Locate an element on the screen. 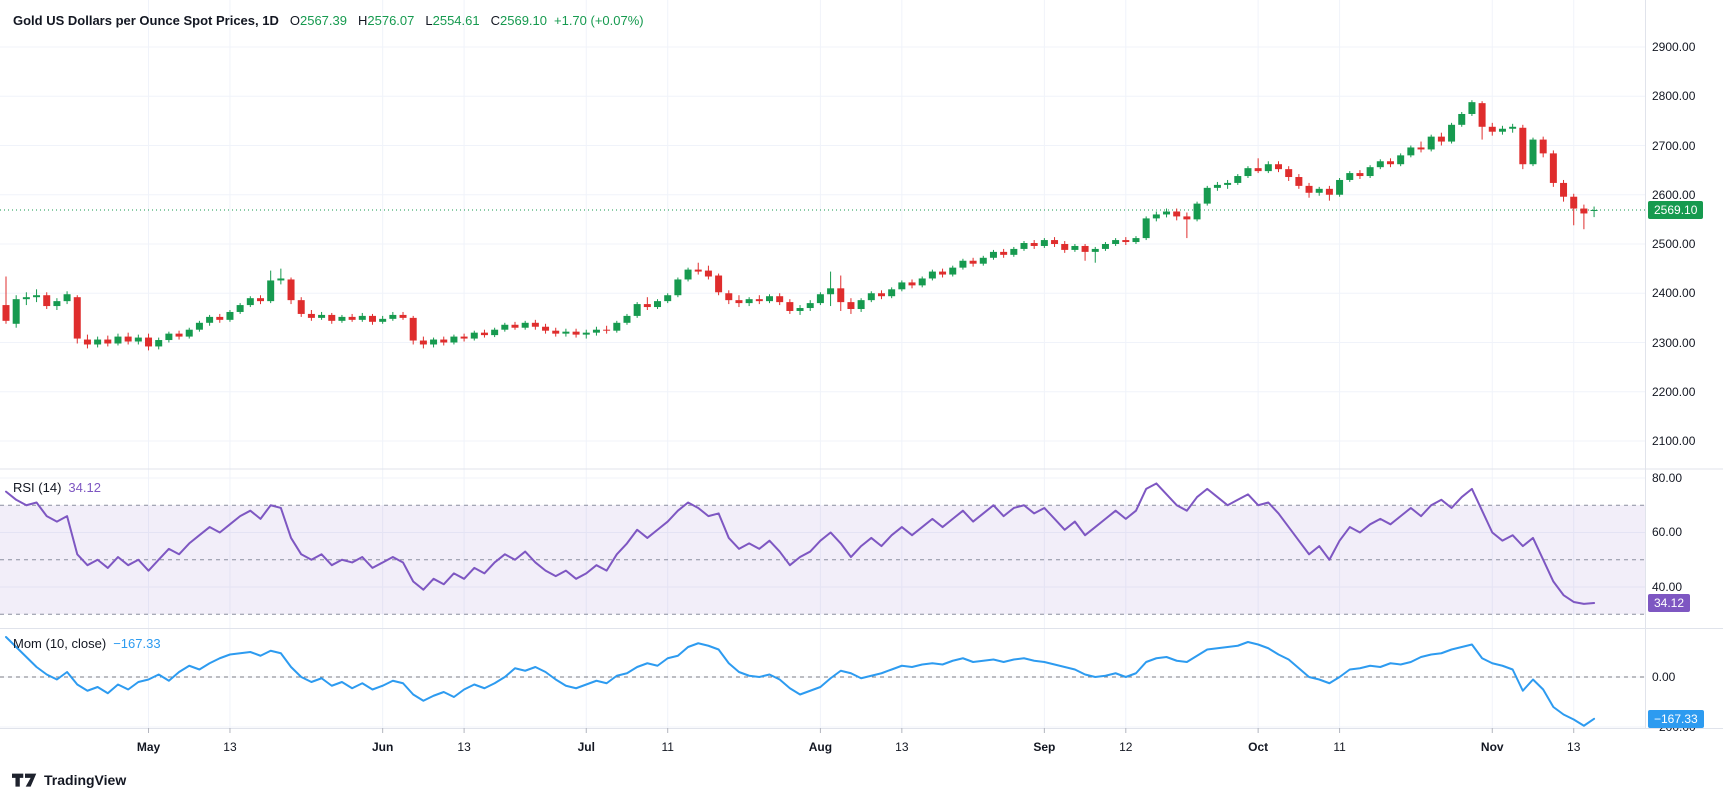  ohlc-open: O2567.39 is located at coordinates (318, 20).